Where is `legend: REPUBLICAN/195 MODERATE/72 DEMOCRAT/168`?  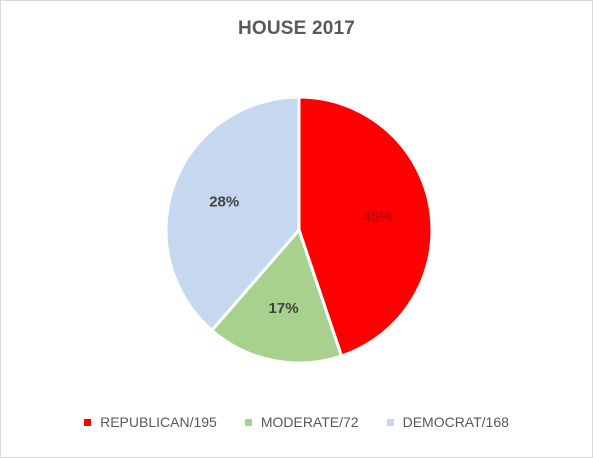
legend: REPUBLICAN/195 MODERATE/72 DEMOCRAT/168 is located at coordinates (296, 422).